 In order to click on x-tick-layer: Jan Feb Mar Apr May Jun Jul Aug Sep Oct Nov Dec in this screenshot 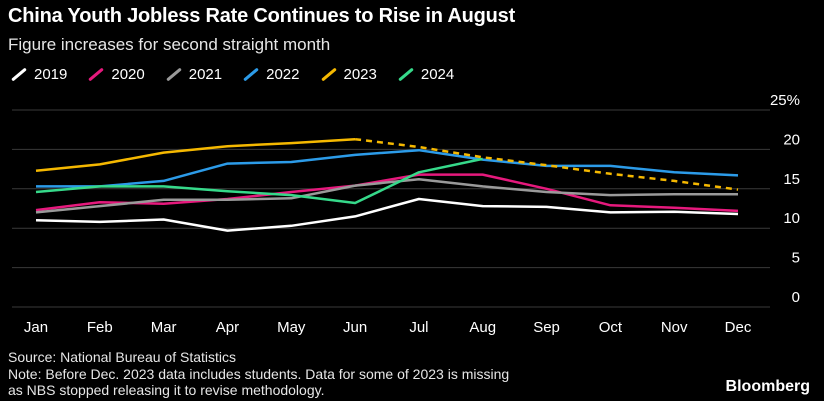, I will do `click(388, 327)`.